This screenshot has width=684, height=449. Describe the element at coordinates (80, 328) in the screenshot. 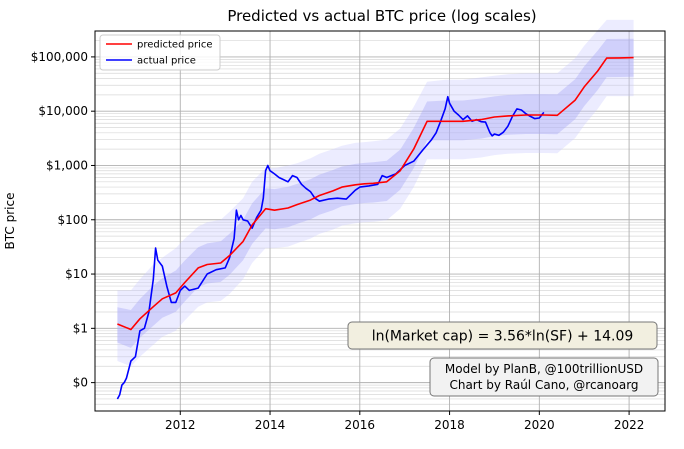

I see `y-tick-label-1: $1` at that location.